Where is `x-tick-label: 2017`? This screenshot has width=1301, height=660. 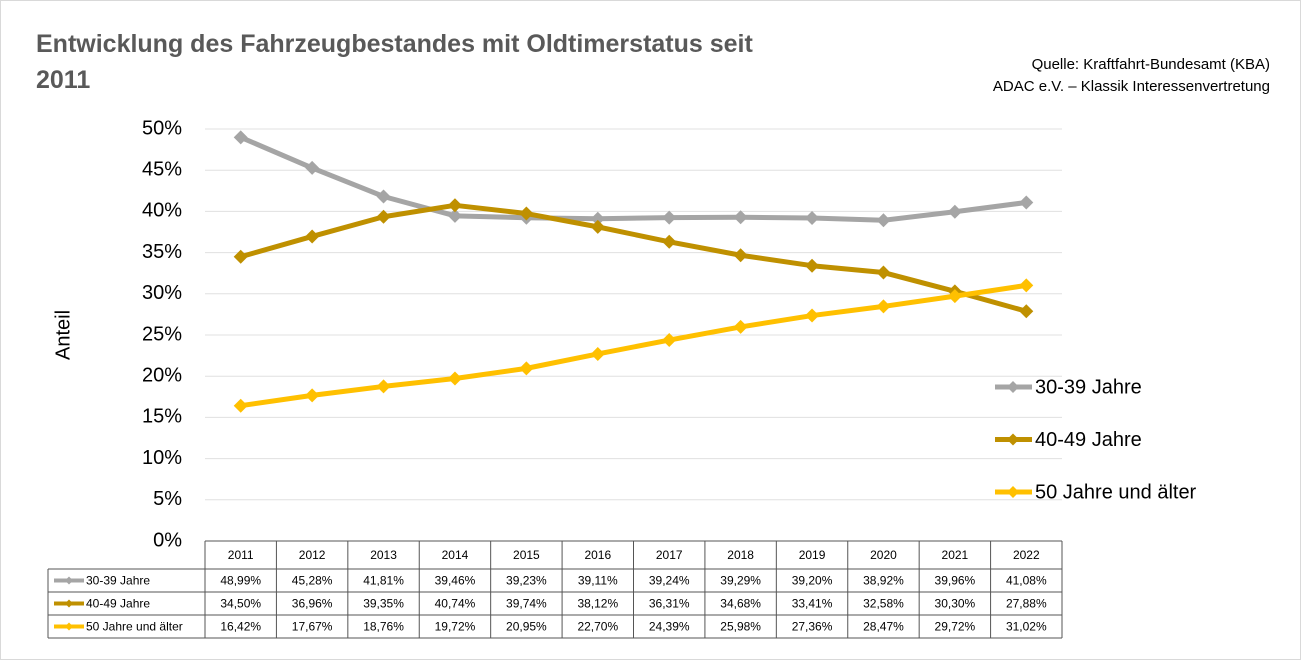 x-tick-label: 2017 is located at coordinates (669, 555).